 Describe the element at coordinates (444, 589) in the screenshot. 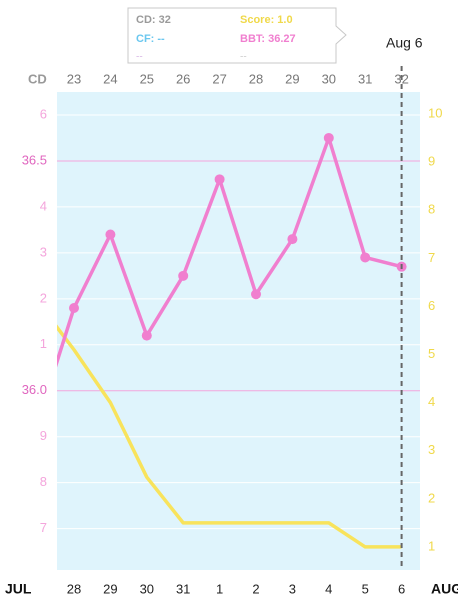

I see `month-label: AUG` at that location.